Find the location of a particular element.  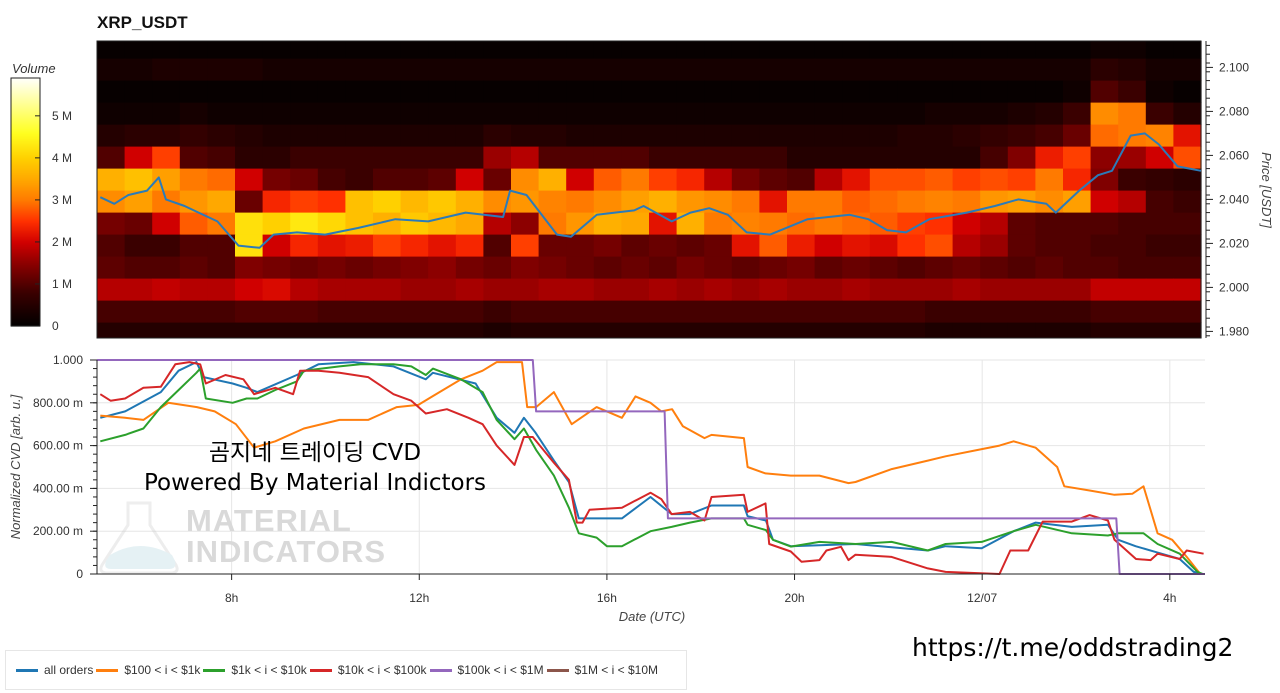

colorbar: 0 1 M 2 M 3 M 4 M 5 M is located at coordinates (41, 205).